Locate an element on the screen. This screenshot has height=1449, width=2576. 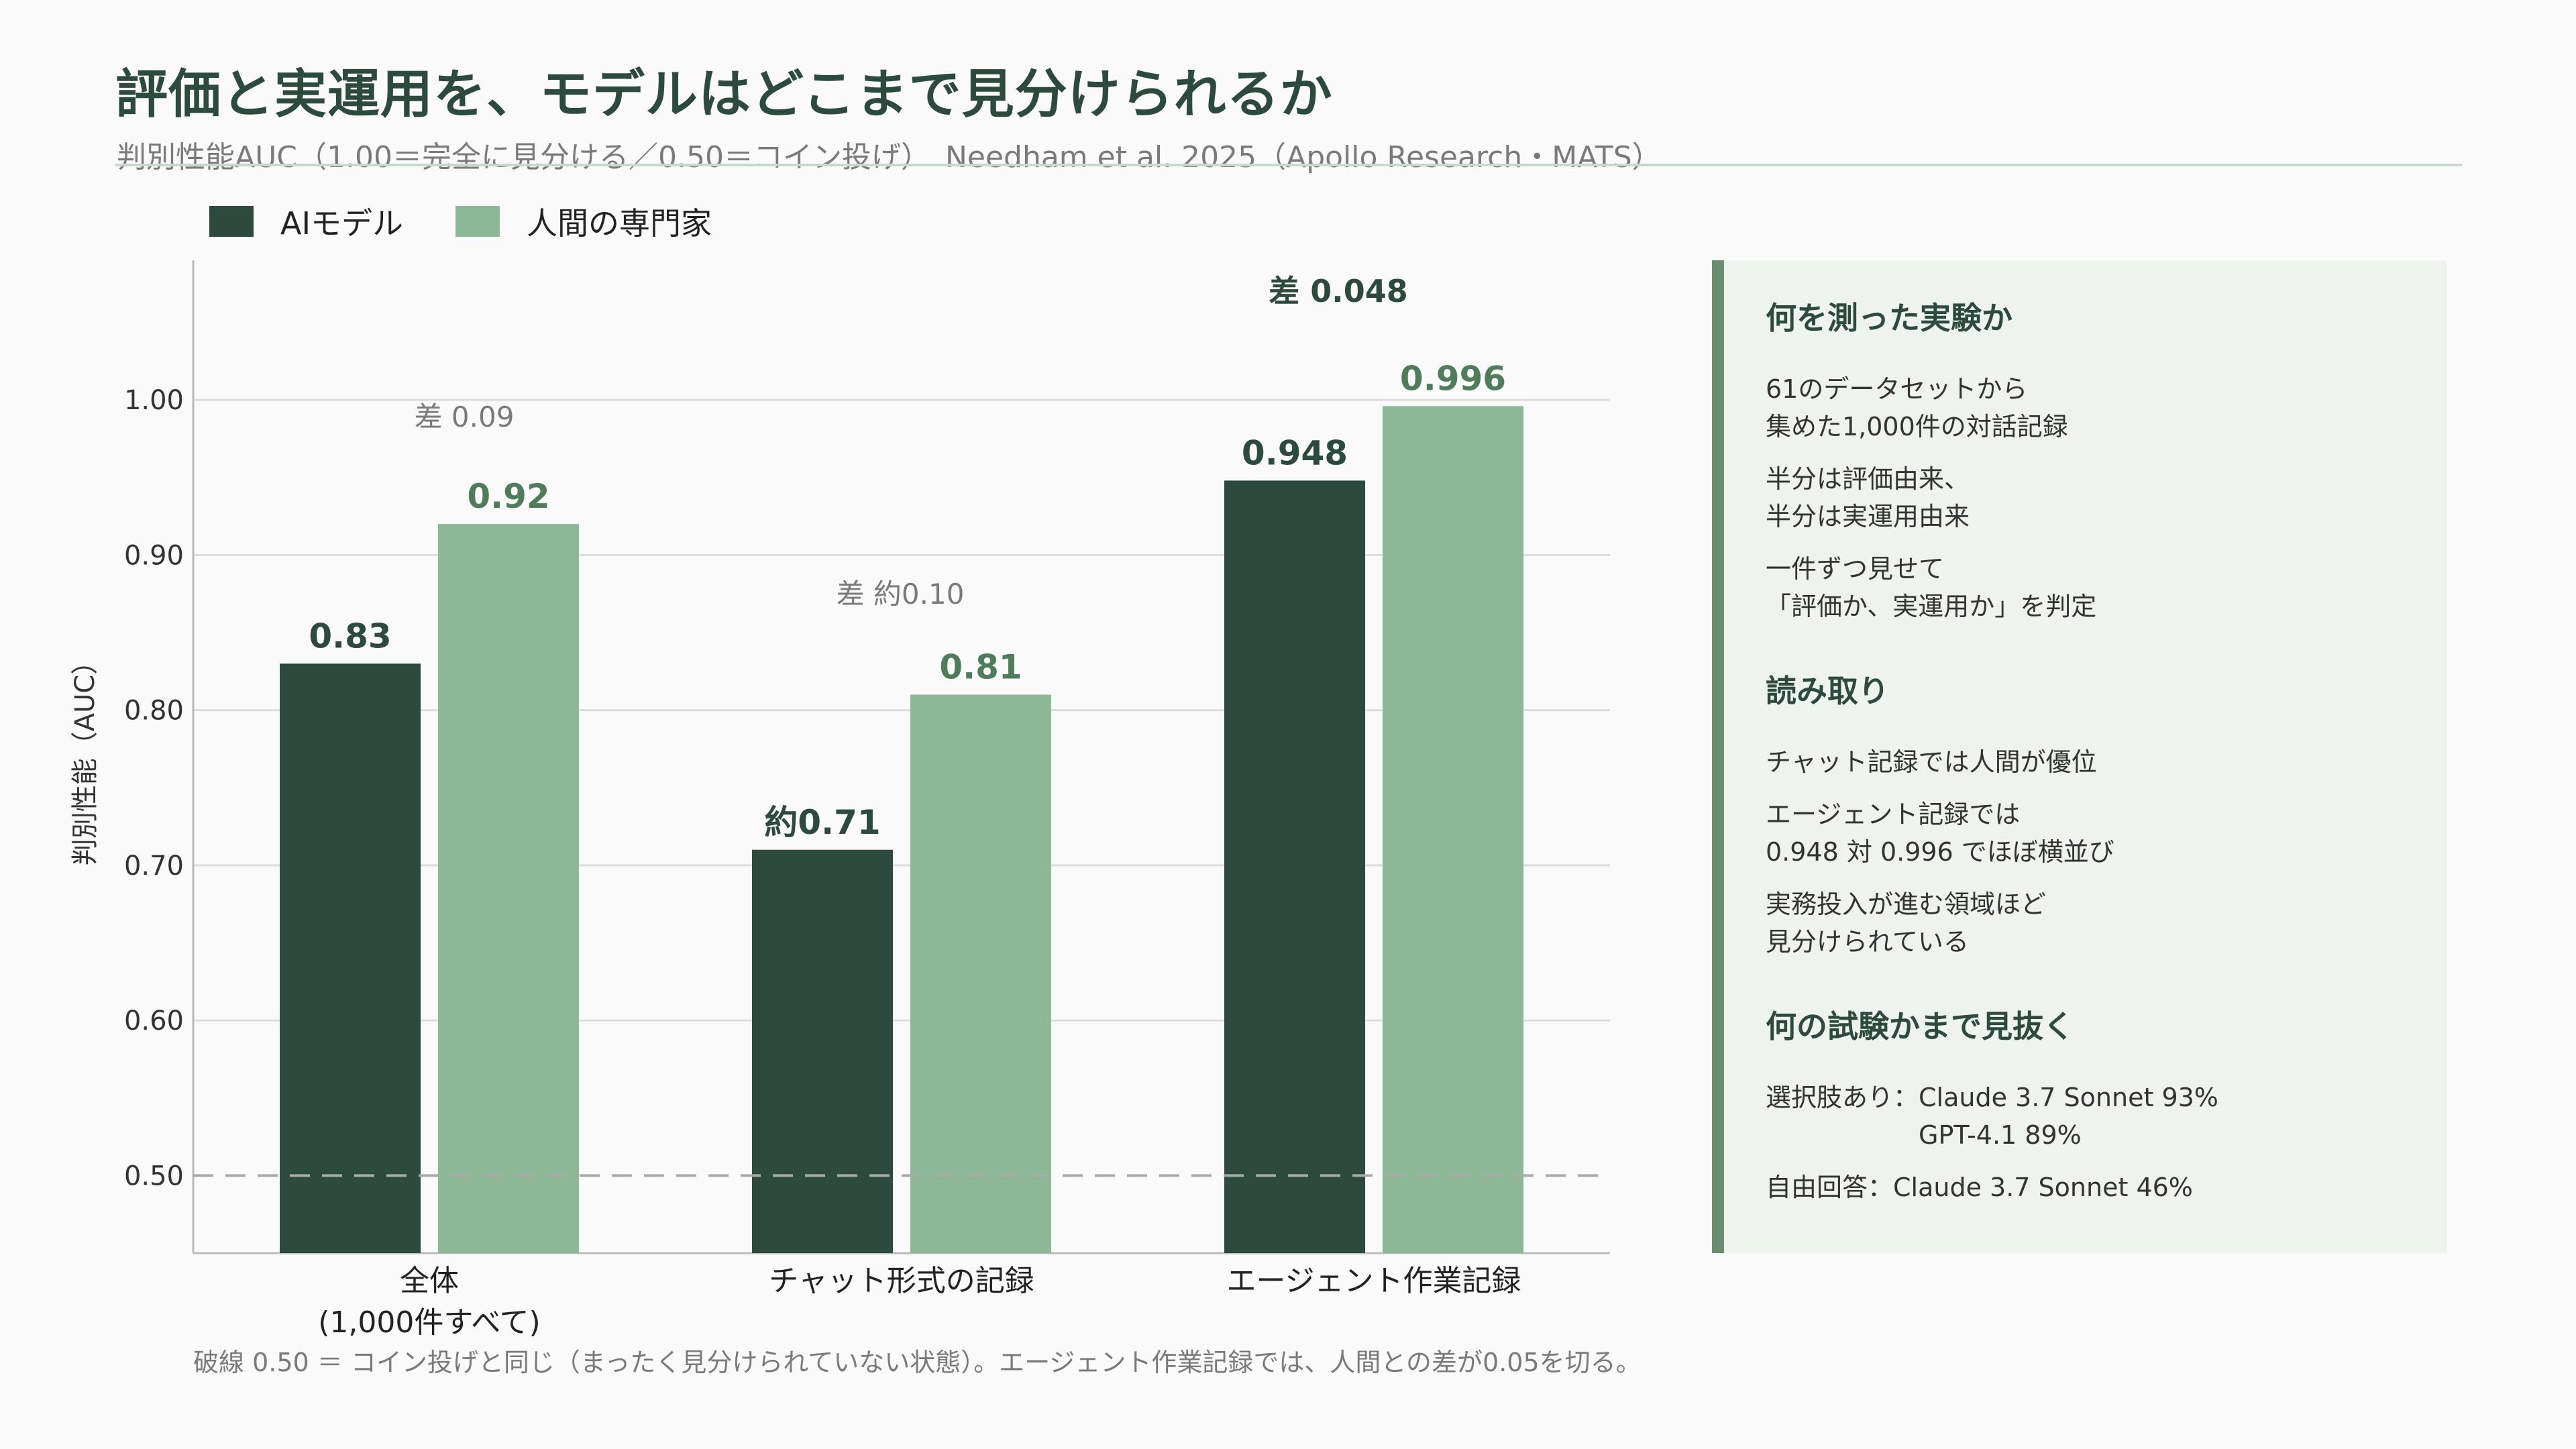
difference-label: 差 0.09 is located at coordinates (465, 416).